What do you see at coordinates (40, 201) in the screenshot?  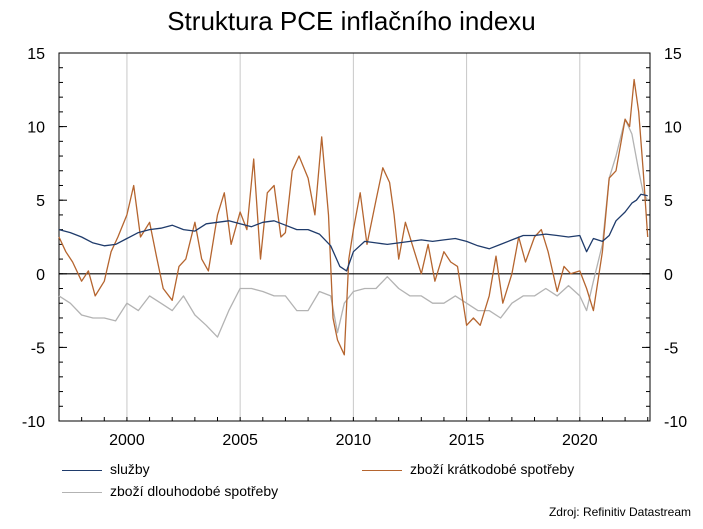 I see `y-tick-label-left: 5` at bounding box center [40, 201].